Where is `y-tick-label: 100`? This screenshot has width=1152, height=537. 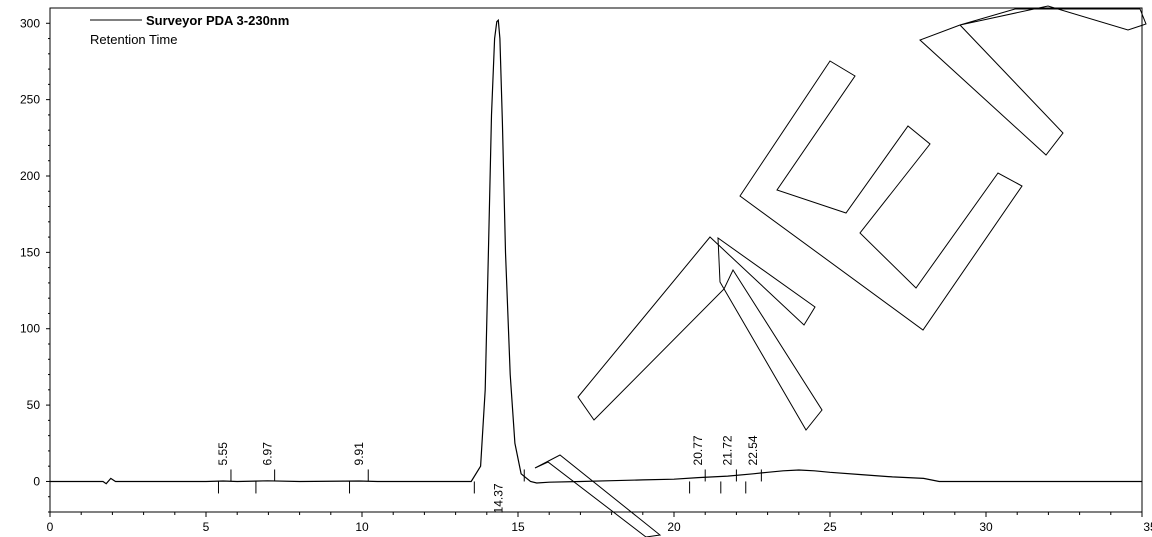 y-tick-label: 100 is located at coordinates (30, 329).